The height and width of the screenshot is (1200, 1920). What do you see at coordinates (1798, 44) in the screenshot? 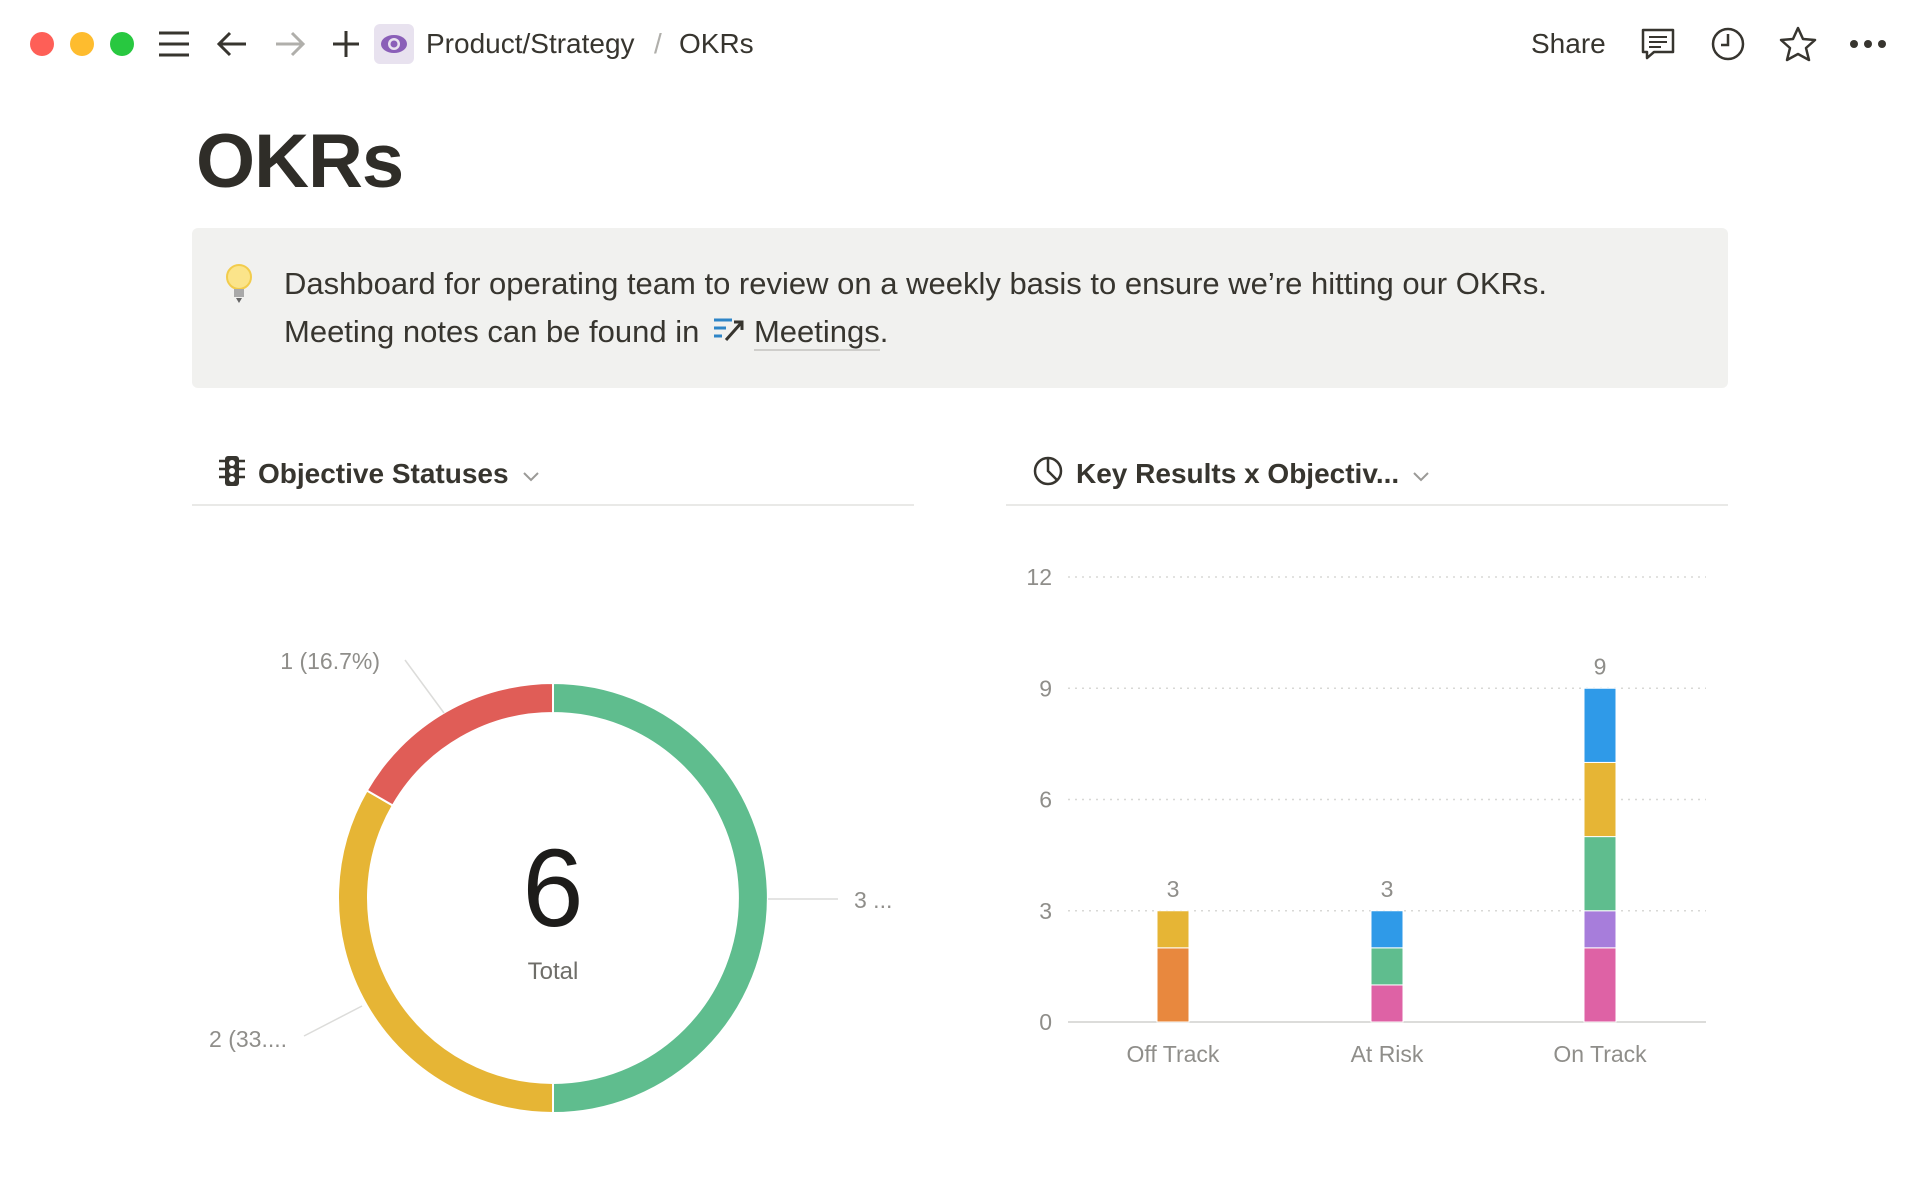
I see `star-icon` at bounding box center [1798, 44].